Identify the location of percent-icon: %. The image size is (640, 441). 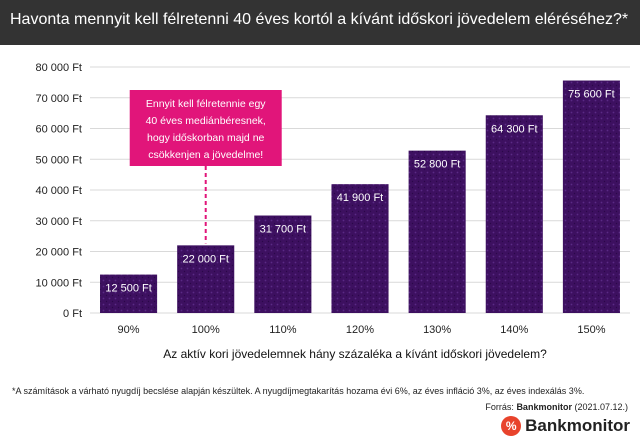
(511, 426).